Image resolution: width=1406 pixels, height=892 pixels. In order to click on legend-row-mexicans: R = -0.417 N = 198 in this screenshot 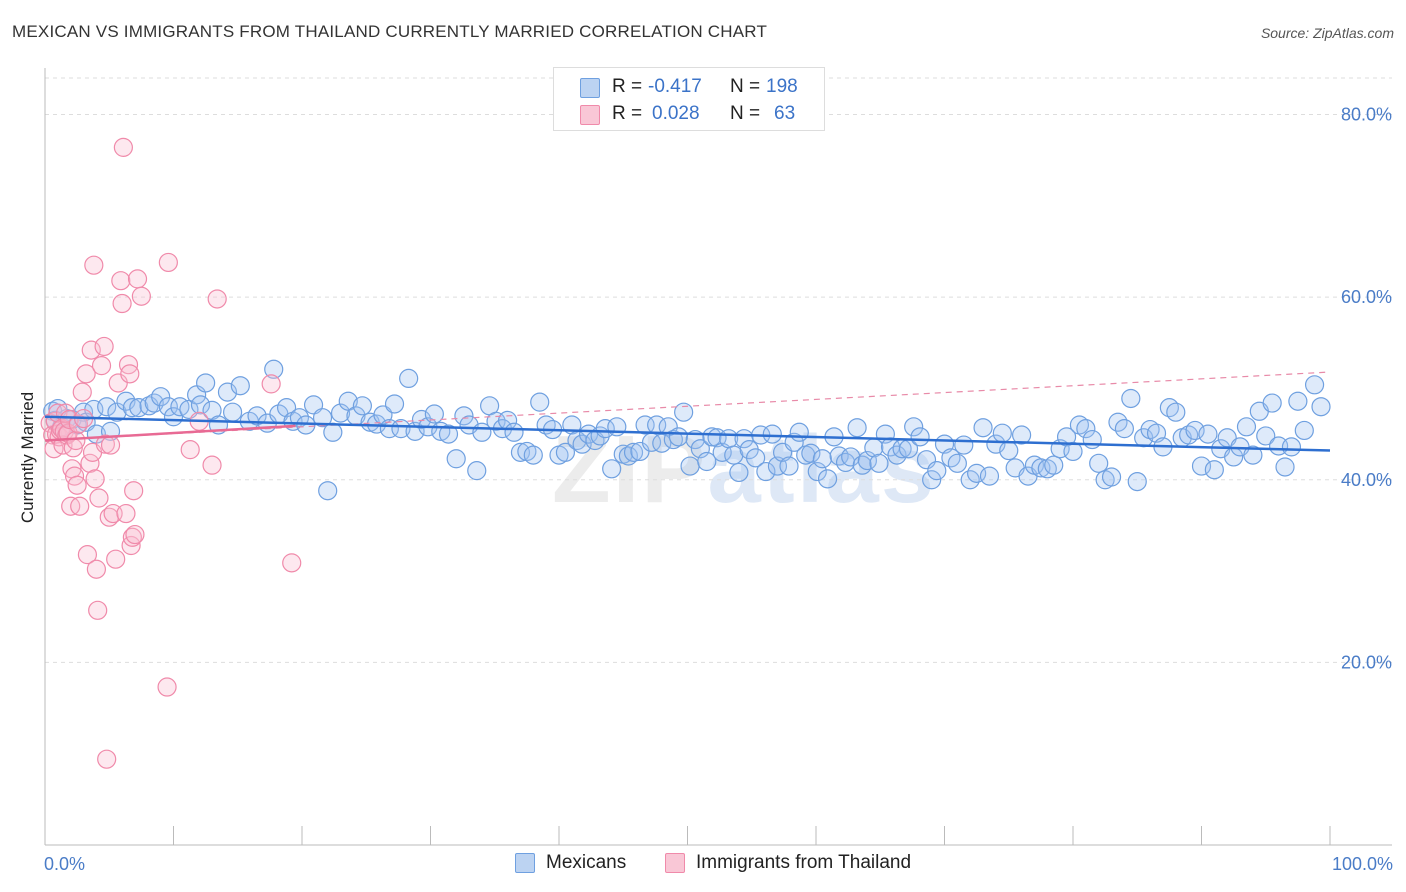, I will do `click(689, 87)`.